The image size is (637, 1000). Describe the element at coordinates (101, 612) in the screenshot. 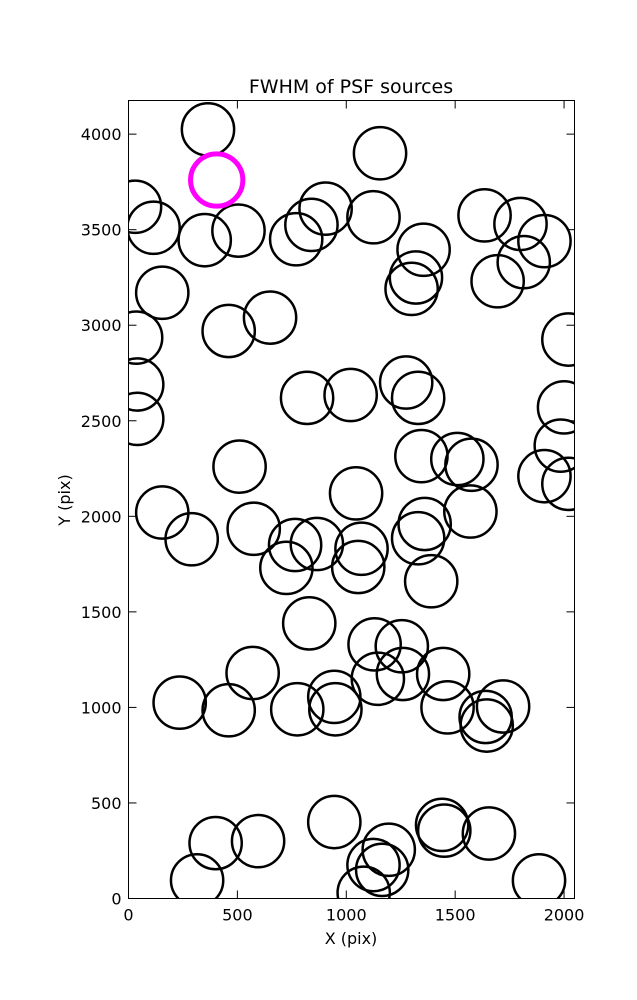

I see `y-tick-label: 1500` at that location.